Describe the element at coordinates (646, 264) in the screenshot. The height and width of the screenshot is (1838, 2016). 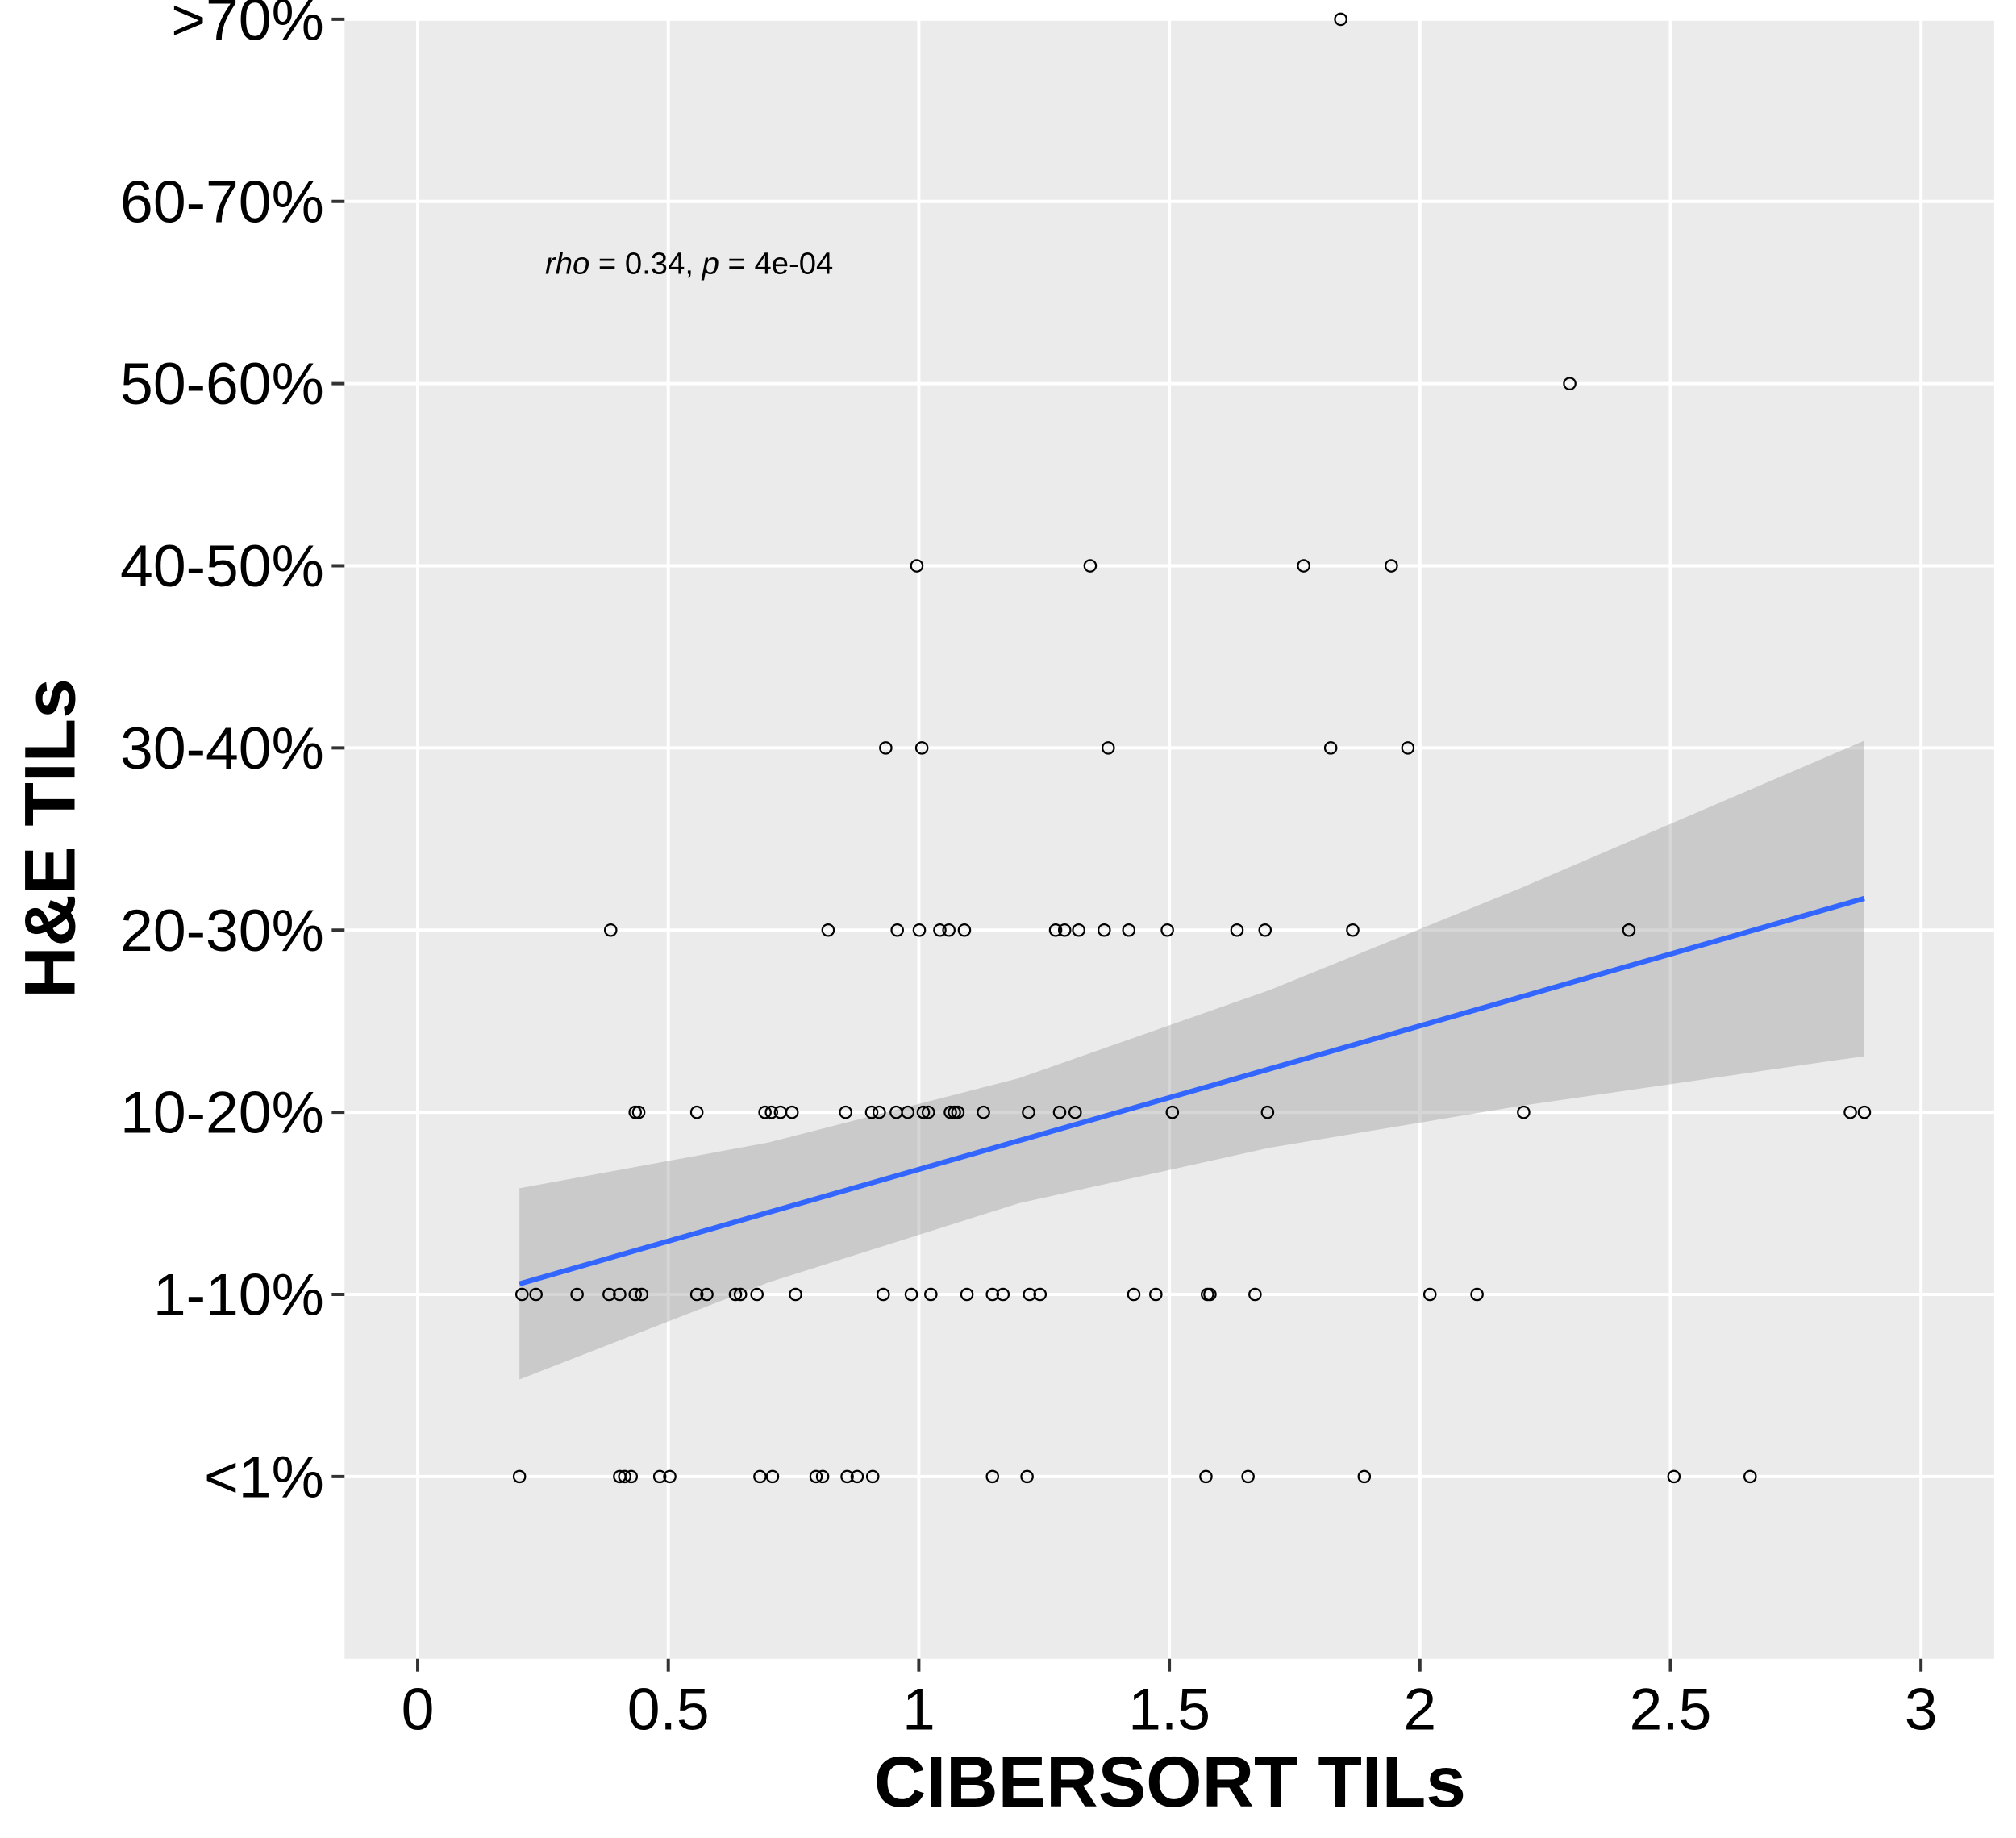
I see `annotation-part: = 0.34,` at that location.